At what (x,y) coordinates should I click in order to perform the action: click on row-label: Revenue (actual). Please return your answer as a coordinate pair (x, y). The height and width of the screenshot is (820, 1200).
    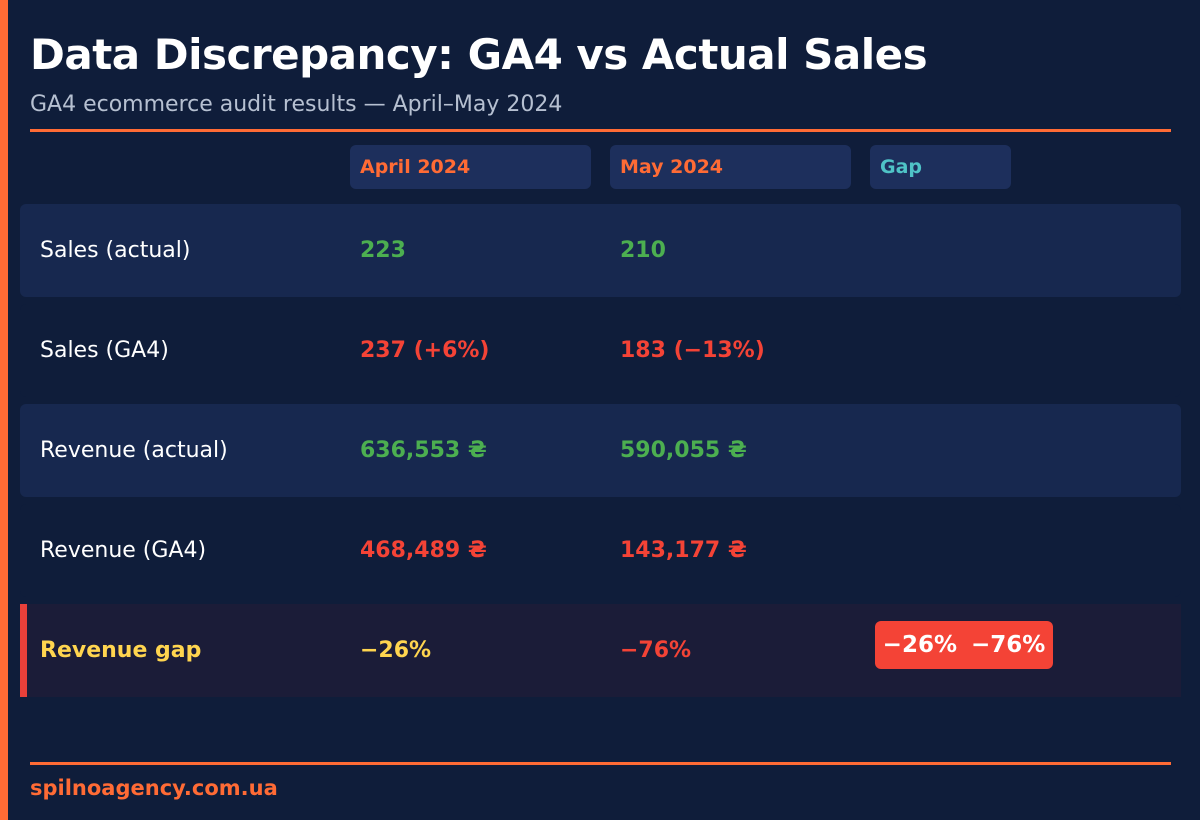
    Looking at the image, I should click on (134, 450).